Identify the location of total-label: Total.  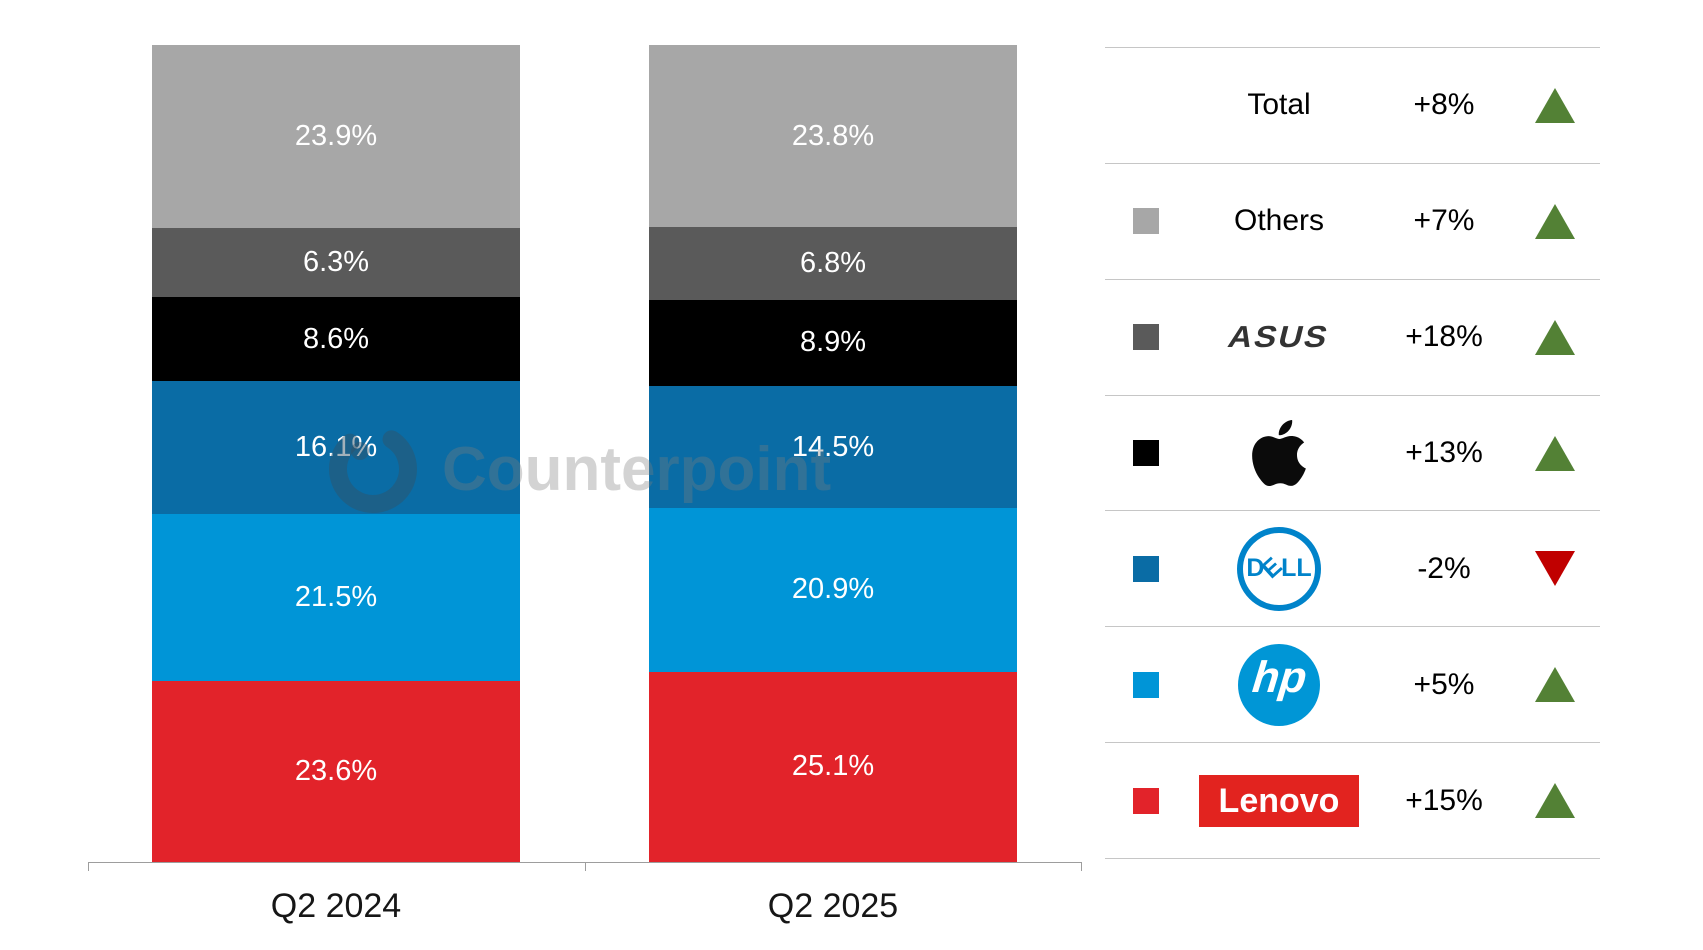
(1279, 105).